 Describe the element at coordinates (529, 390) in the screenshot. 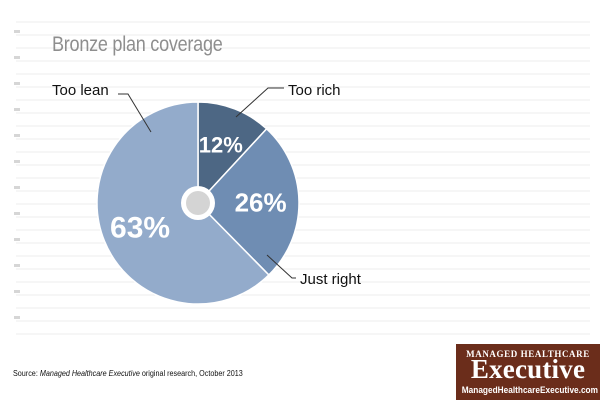

I see `logo-url-text: ManagedHealthcareExecutive.com` at that location.